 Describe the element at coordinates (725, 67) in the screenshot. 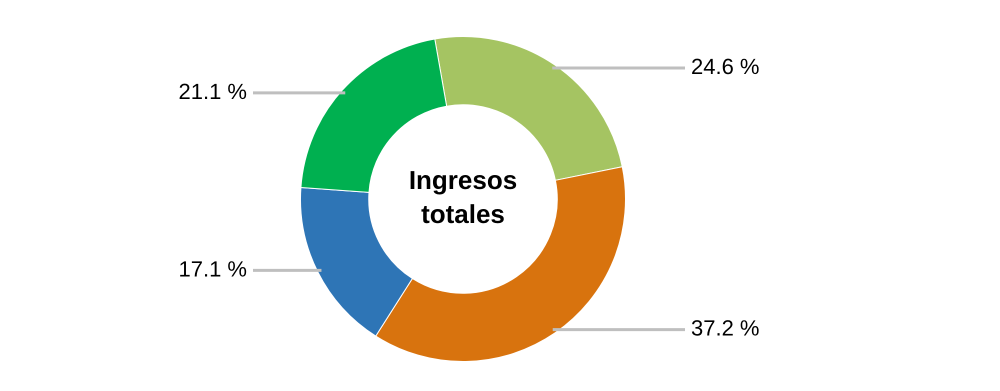

I see `data-label: 24.6 %` at that location.